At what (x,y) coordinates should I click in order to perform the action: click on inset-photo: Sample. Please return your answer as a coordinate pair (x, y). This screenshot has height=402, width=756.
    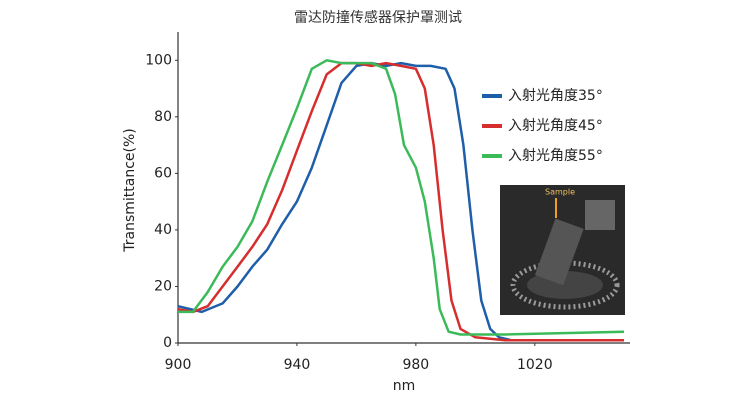
    Looking at the image, I should click on (562, 250).